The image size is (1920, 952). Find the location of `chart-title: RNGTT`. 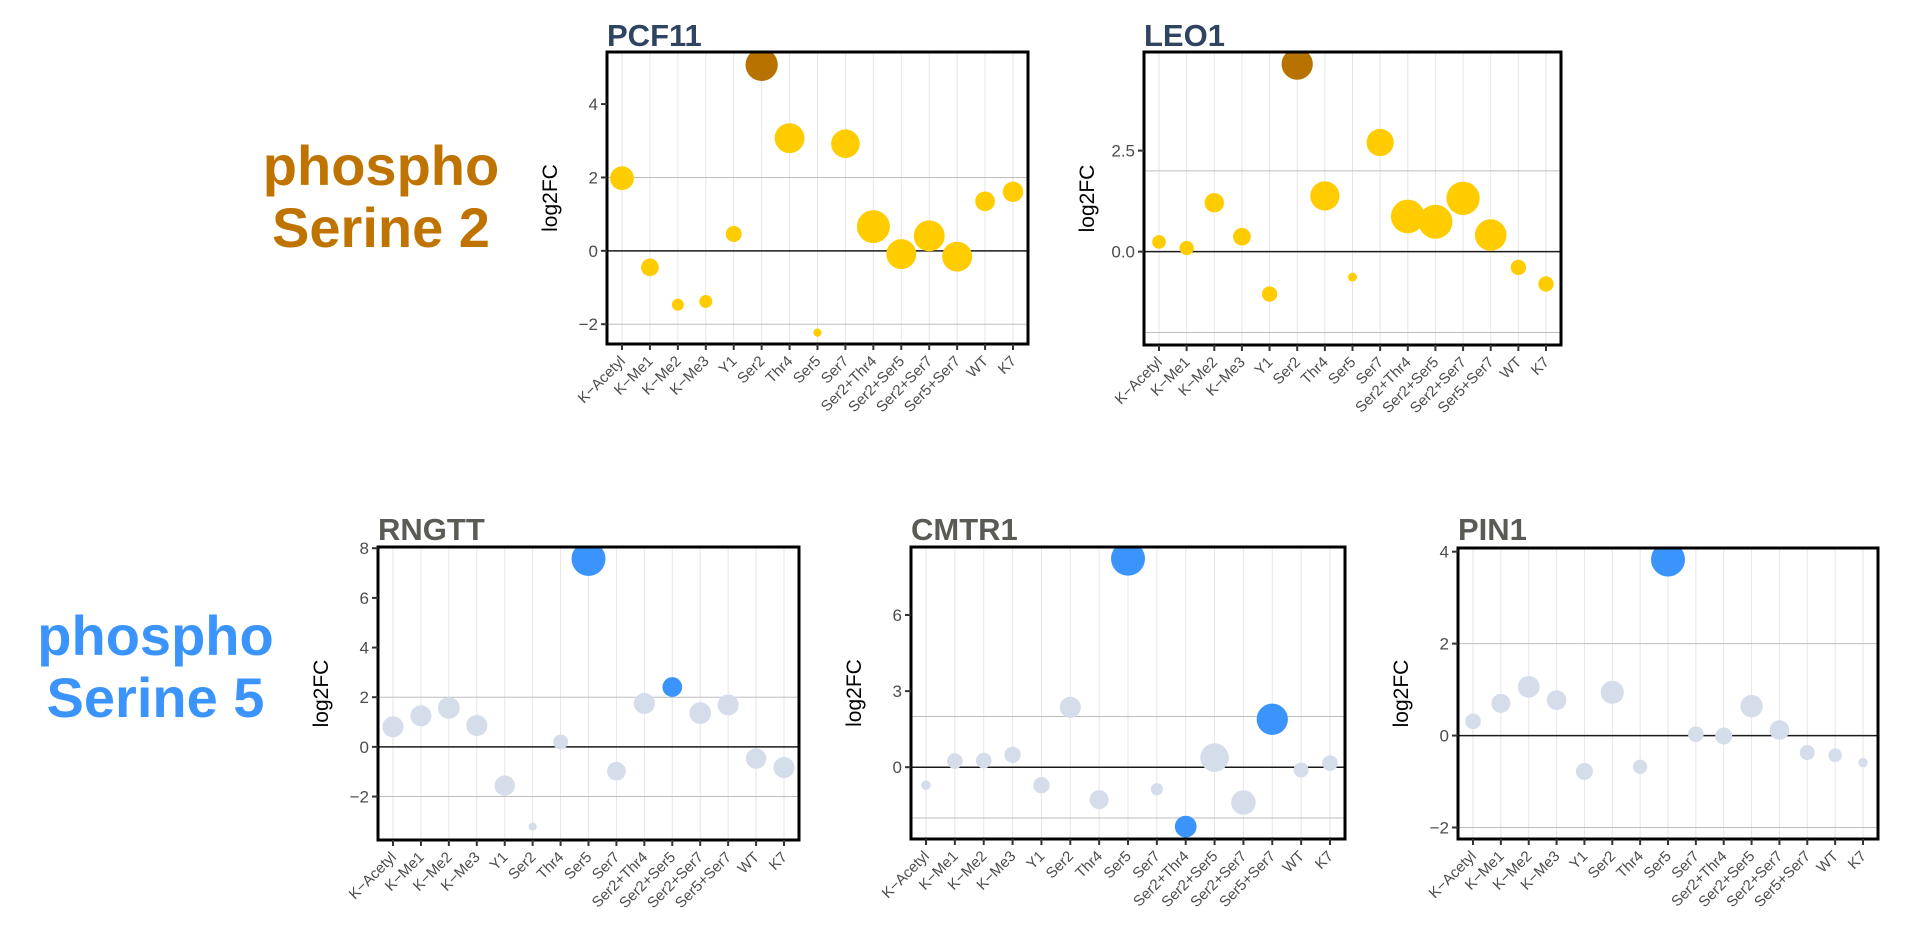

chart-title: RNGTT is located at coordinates (431, 529).